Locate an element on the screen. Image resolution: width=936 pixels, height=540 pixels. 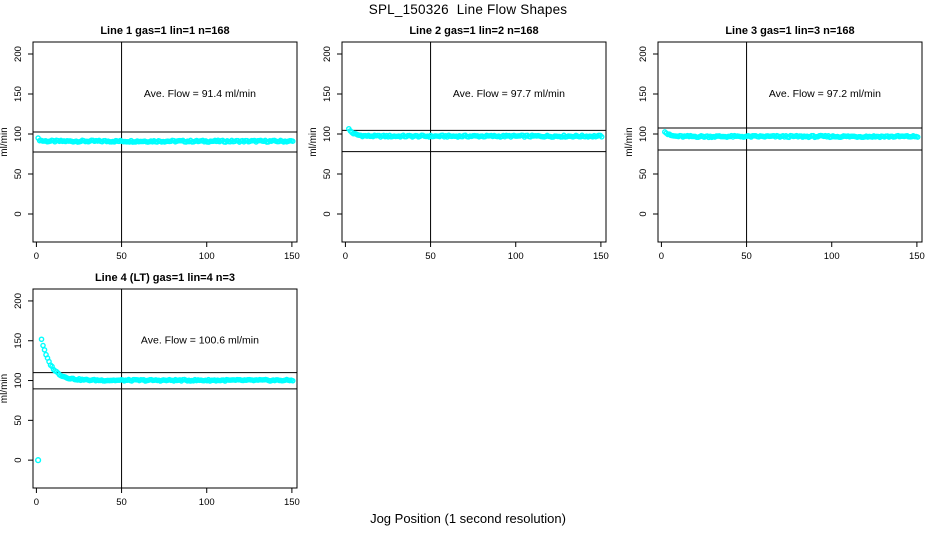
ave-flow-annotation: Ave. Flow = 100.6 ml/min is located at coordinates (200, 341).